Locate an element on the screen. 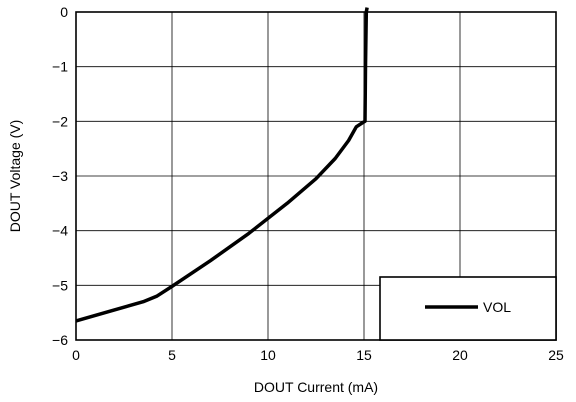 This screenshot has width=576, height=402. x-tick-label: 15 is located at coordinates (364, 355).